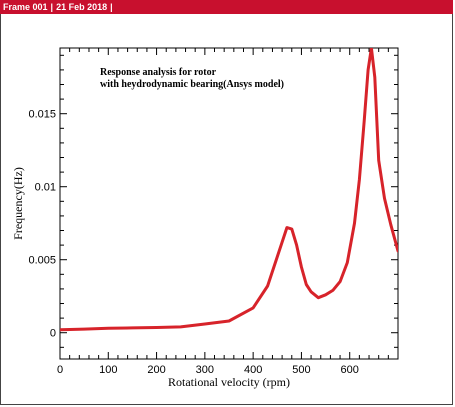 The width and height of the screenshot is (455, 407). Describe the element at coordinates (192, 84) in the screenshot. I see `annotation-line-2: with heydrodynamic bearing(Ansys model)` at that location.